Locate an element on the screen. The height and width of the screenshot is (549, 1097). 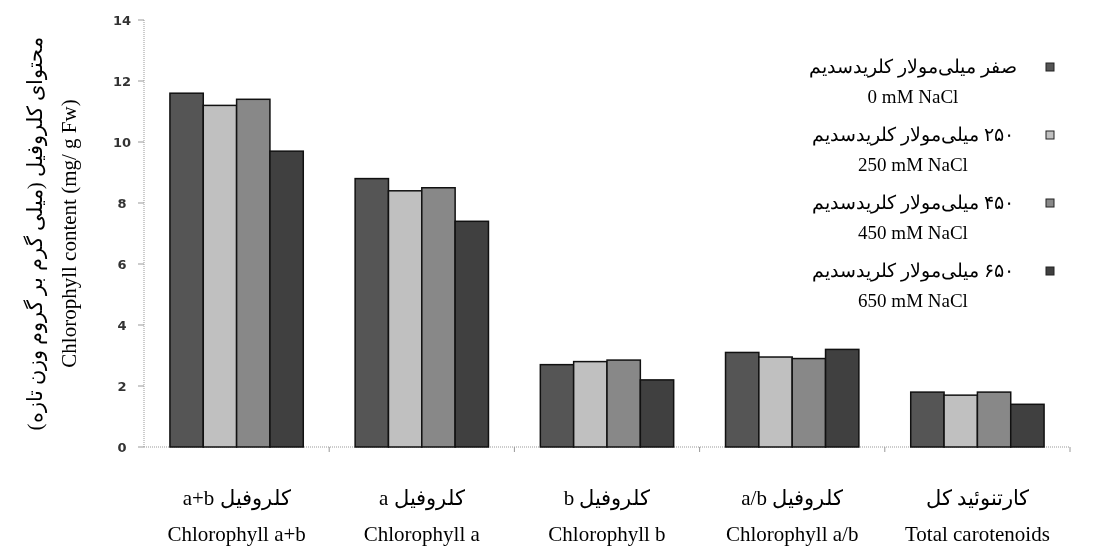
y-tick-label: 12 is located at coordinates (122, 81).